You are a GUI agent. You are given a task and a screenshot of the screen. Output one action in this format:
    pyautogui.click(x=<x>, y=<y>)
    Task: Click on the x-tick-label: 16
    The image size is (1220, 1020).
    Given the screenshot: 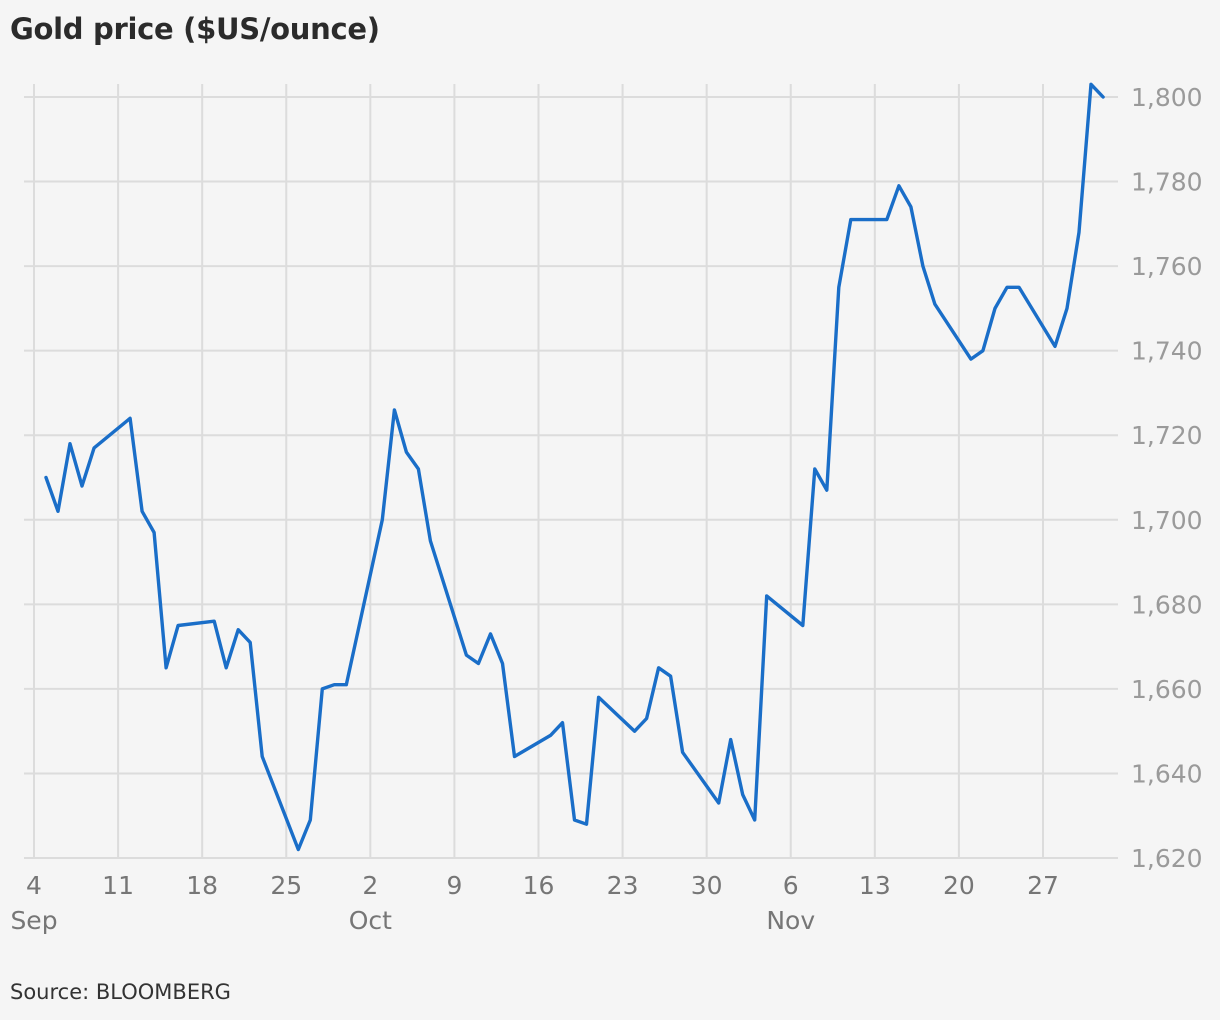 What is the action you would take?
    pyautogui.click(x=539, y=885)
    